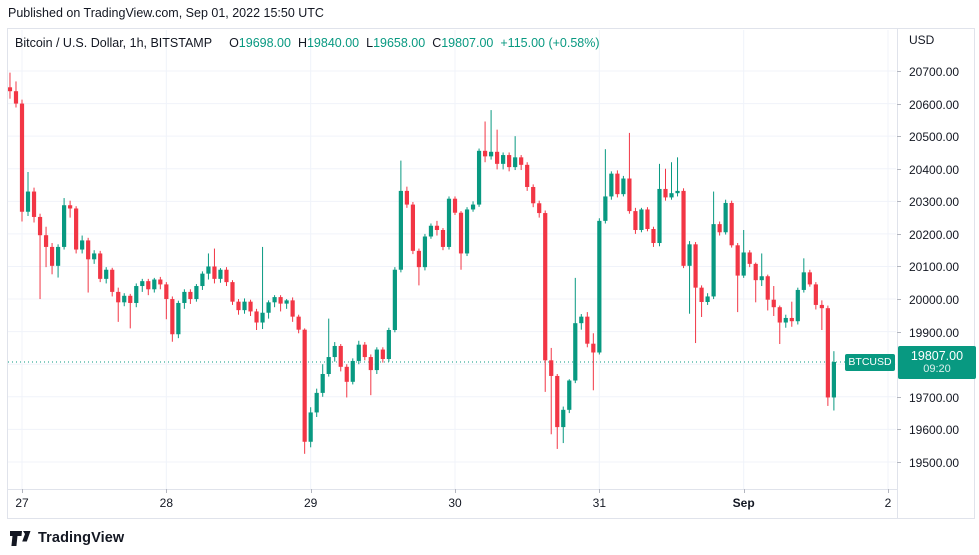 The image size is (979, 555). Describe the element at coordinates (166, 503) in the screenshot. I see `time-axis-label: 28` at that location.